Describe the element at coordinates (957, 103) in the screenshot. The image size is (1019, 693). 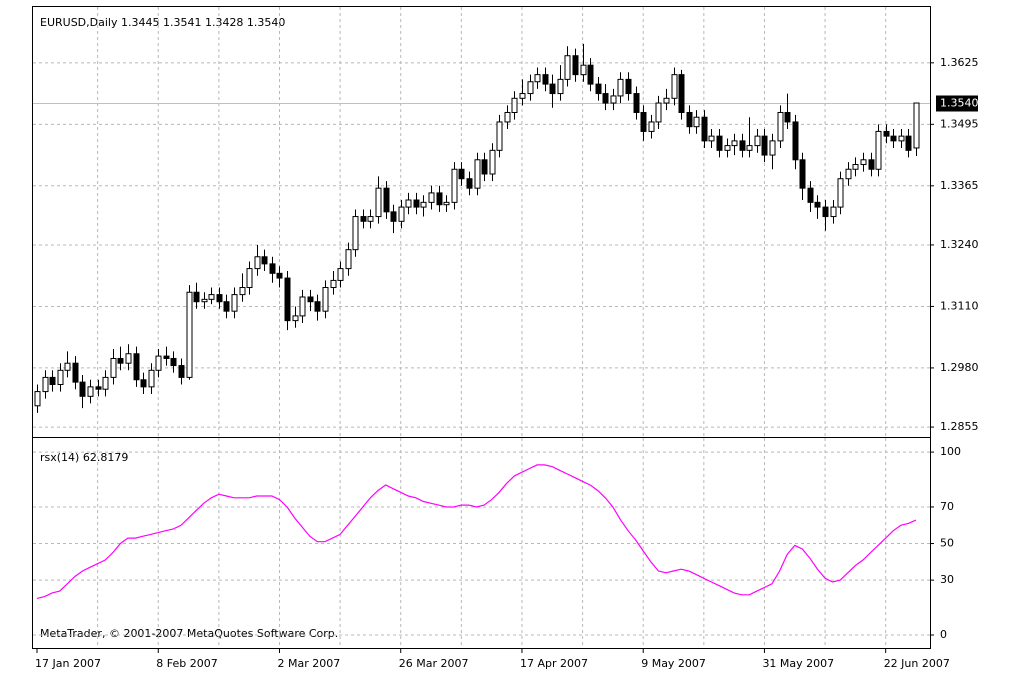
I see `last-price-box` at that location.